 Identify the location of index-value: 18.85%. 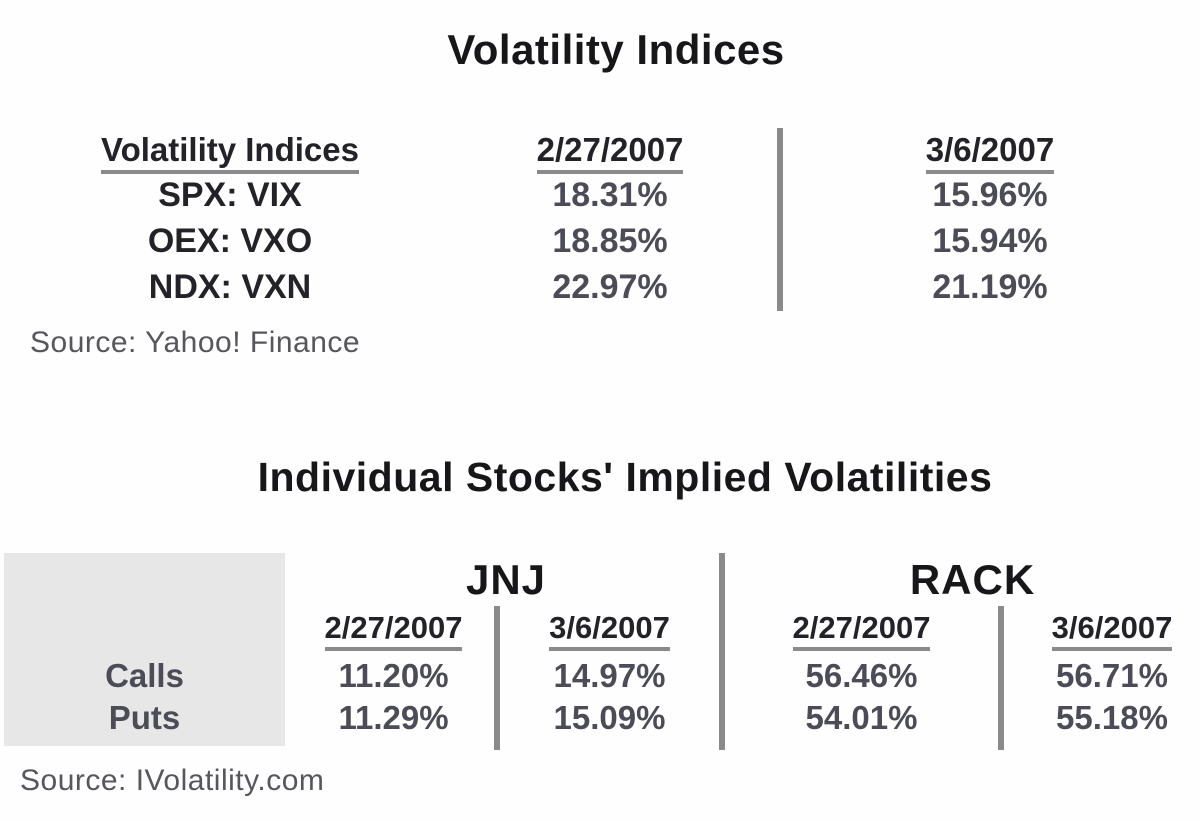
(610, 241).